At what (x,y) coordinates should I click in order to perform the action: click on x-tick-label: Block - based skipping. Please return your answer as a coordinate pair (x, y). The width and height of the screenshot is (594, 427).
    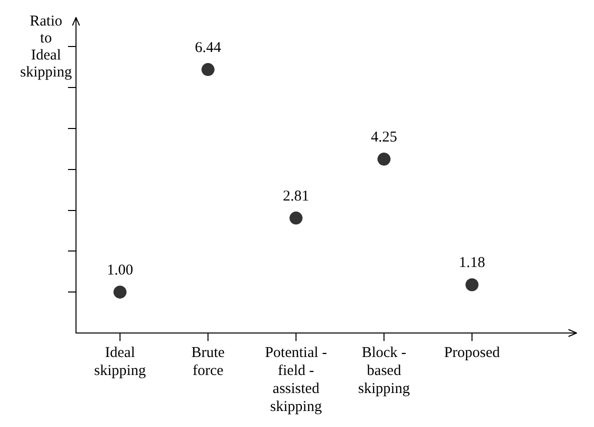
    Looking at the image, I should click on (384, 370).